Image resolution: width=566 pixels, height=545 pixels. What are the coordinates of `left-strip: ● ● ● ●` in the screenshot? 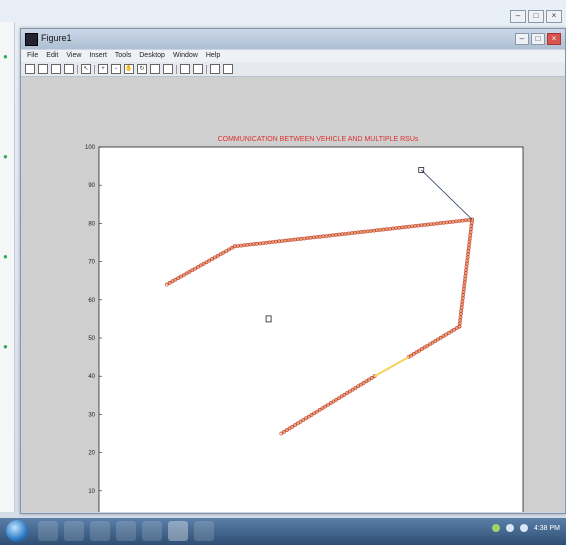 It's located at (7, 267).